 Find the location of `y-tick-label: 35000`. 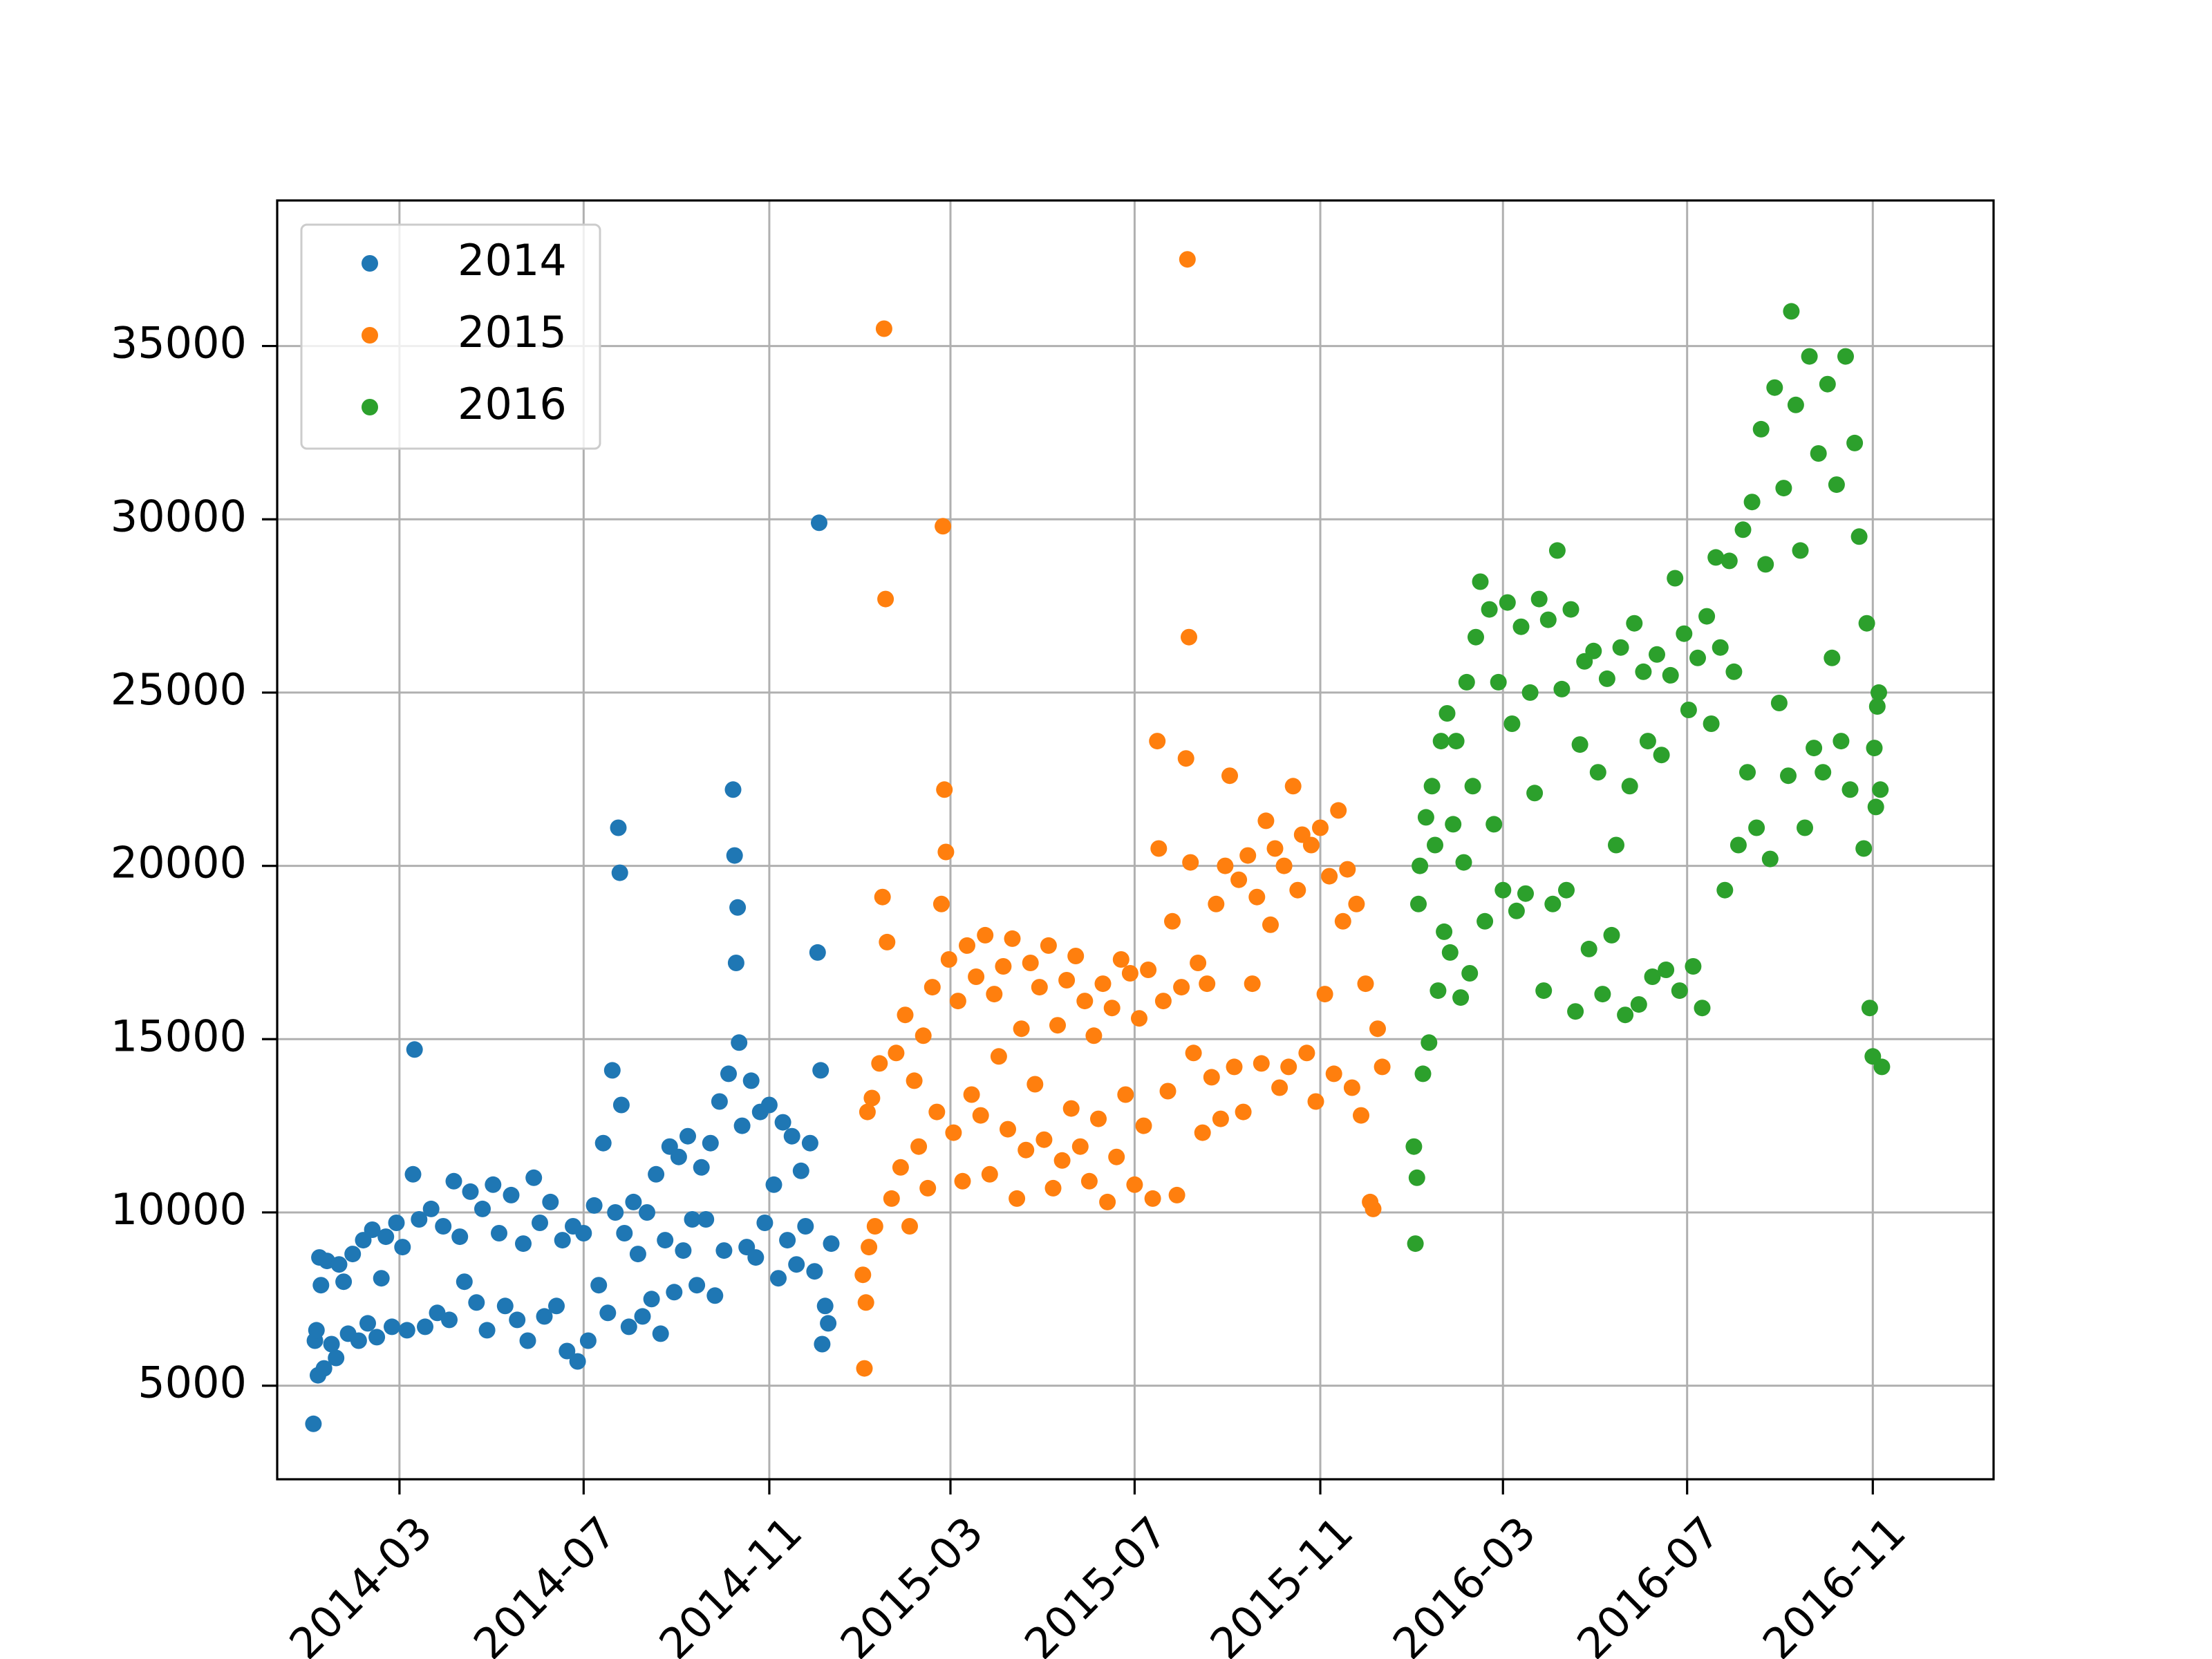

y-tick-label: 35000 is located at coordinates (179, 343).